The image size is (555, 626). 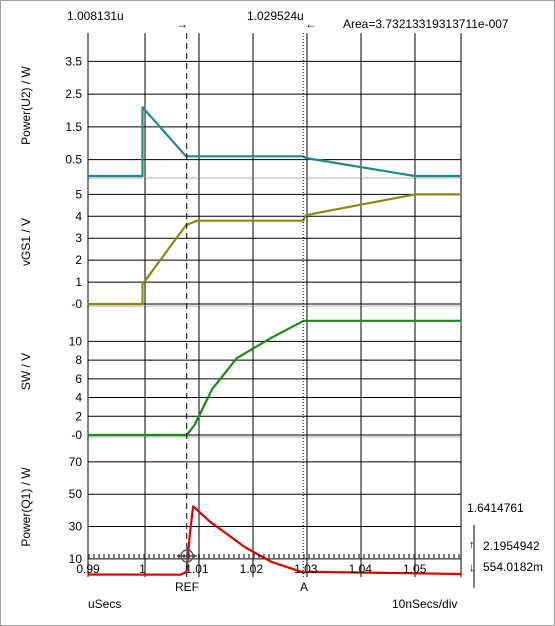 What do you see at coordinates (78, 194) in the screenshot?
I see `y-tick-label: 5` at bounding box center [78, 194].